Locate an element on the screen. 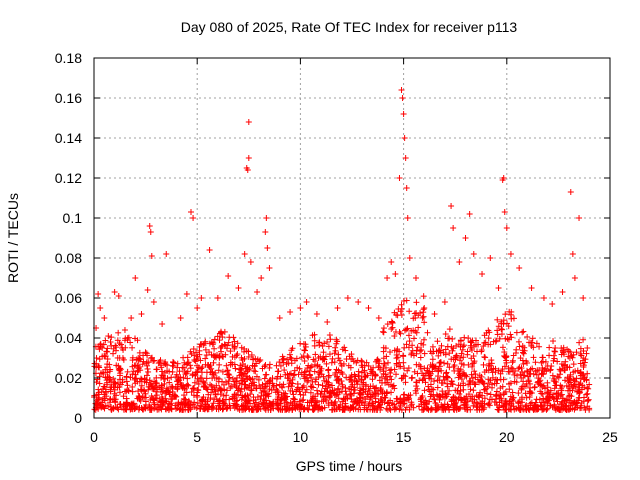  x-tick-label: 20 is located at coordinates (507, 437).